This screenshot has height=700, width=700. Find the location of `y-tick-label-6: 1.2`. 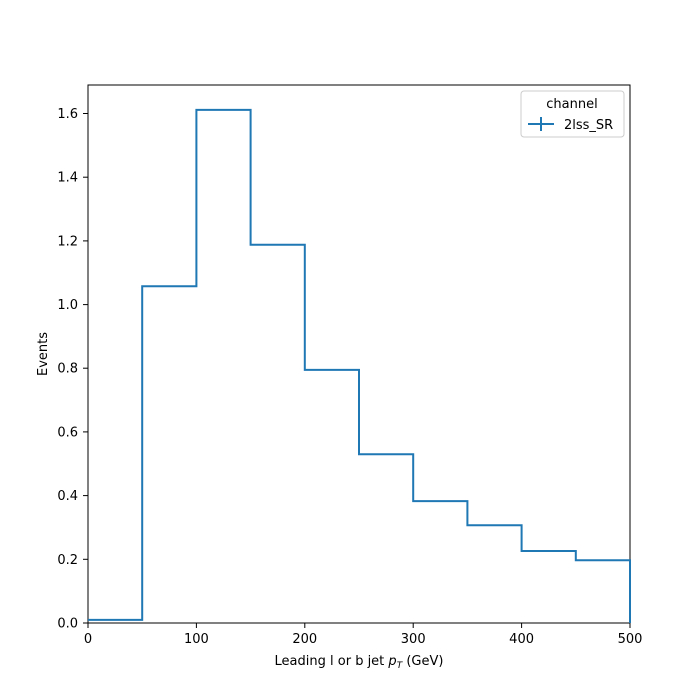

y-tick-label-6: 1.2 is located at coordinates (67, 241).